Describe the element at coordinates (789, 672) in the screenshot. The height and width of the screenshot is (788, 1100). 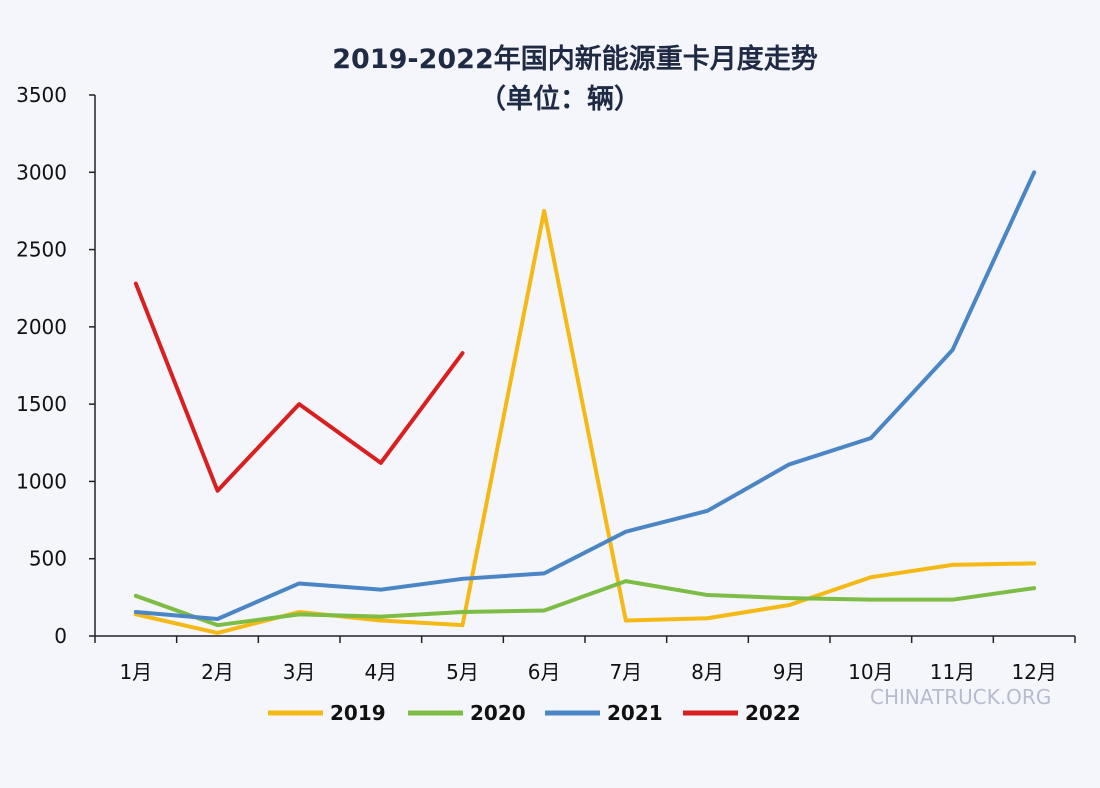
I see `x-tick-label: 9月` at that location.